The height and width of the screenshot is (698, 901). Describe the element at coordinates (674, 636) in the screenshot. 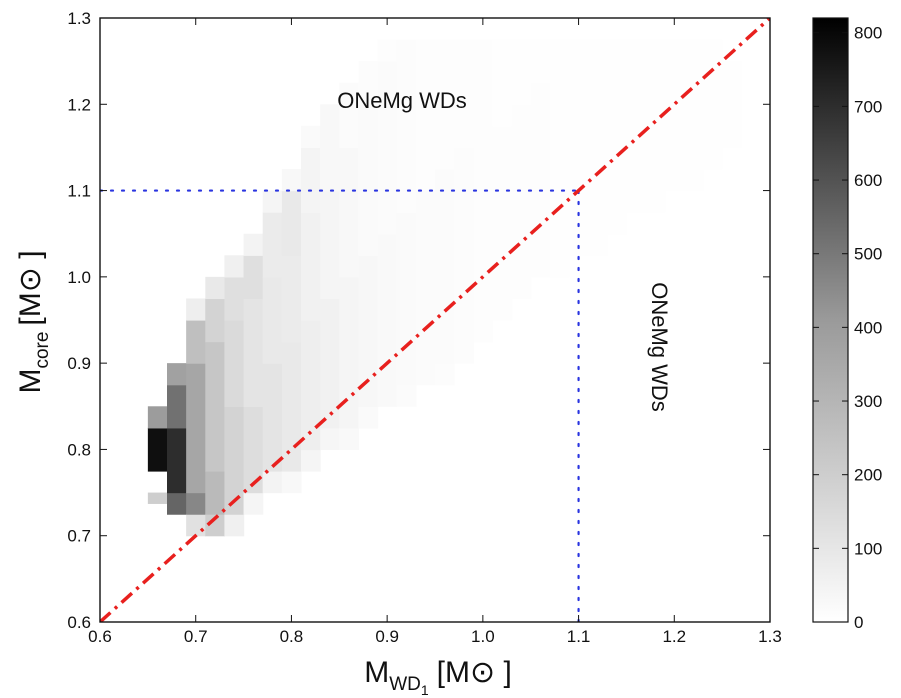

I see `x-tick-label-6: 1.2` at that location.